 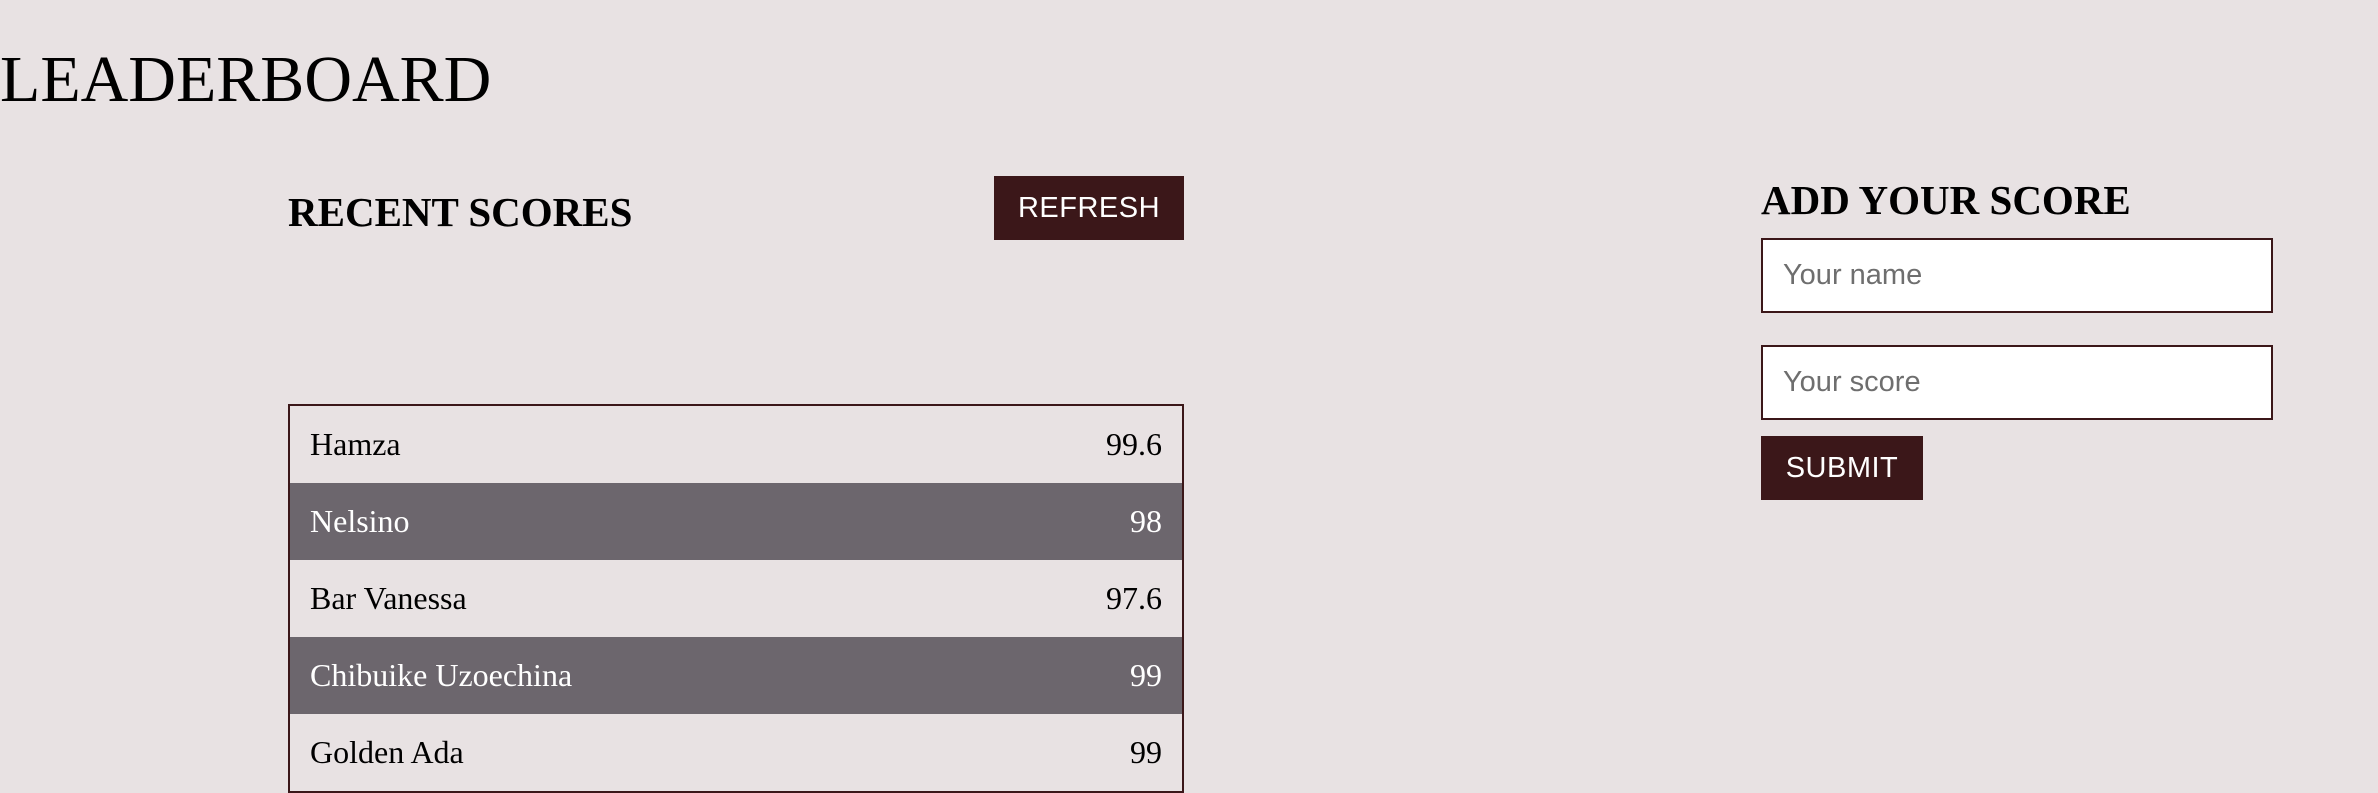 What do you see at coordinates (460, 212) in the screenshot?
I see `recent-scores-heading: RECENT SCORES` at bounding box center [460, 212].